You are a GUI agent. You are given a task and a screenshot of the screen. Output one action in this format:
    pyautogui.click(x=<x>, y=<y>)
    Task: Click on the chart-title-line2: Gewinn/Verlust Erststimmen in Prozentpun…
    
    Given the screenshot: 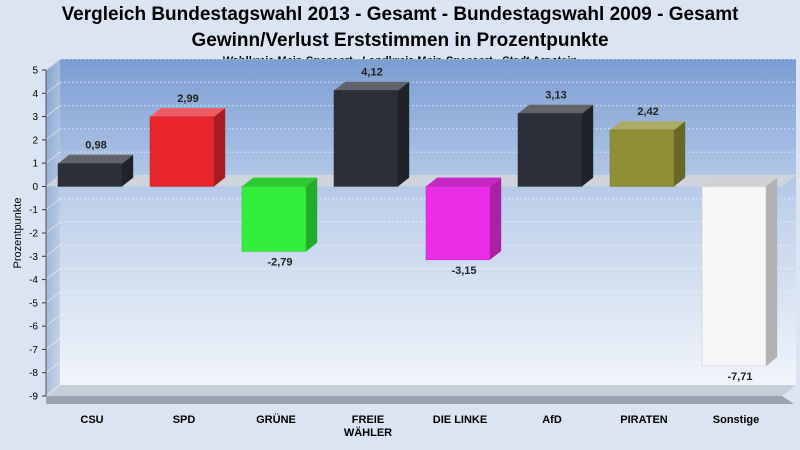 What is the action you would take?
    pyautogui.click(x=400, y=40)
    